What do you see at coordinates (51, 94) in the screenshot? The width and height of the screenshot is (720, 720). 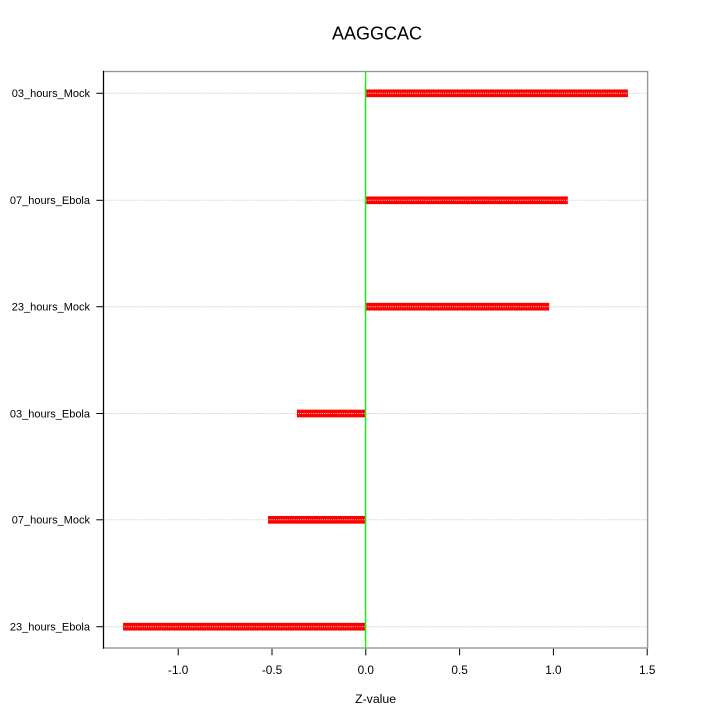 I see `svg-text: 03_hours_Mock` at bounding box center [51, 94].